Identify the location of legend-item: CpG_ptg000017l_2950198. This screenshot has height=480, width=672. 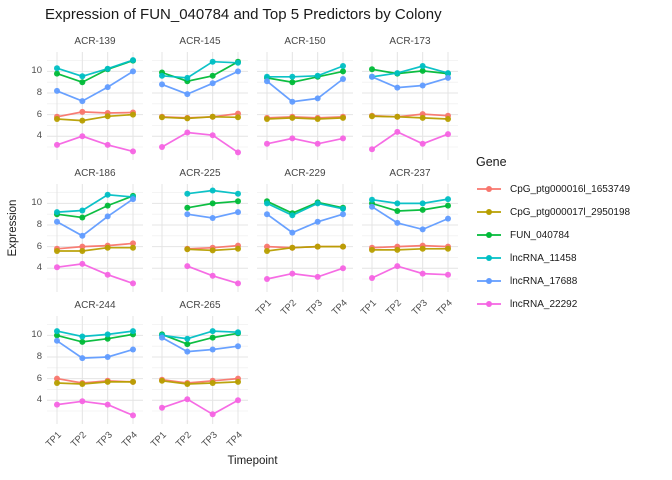
(553, 212).